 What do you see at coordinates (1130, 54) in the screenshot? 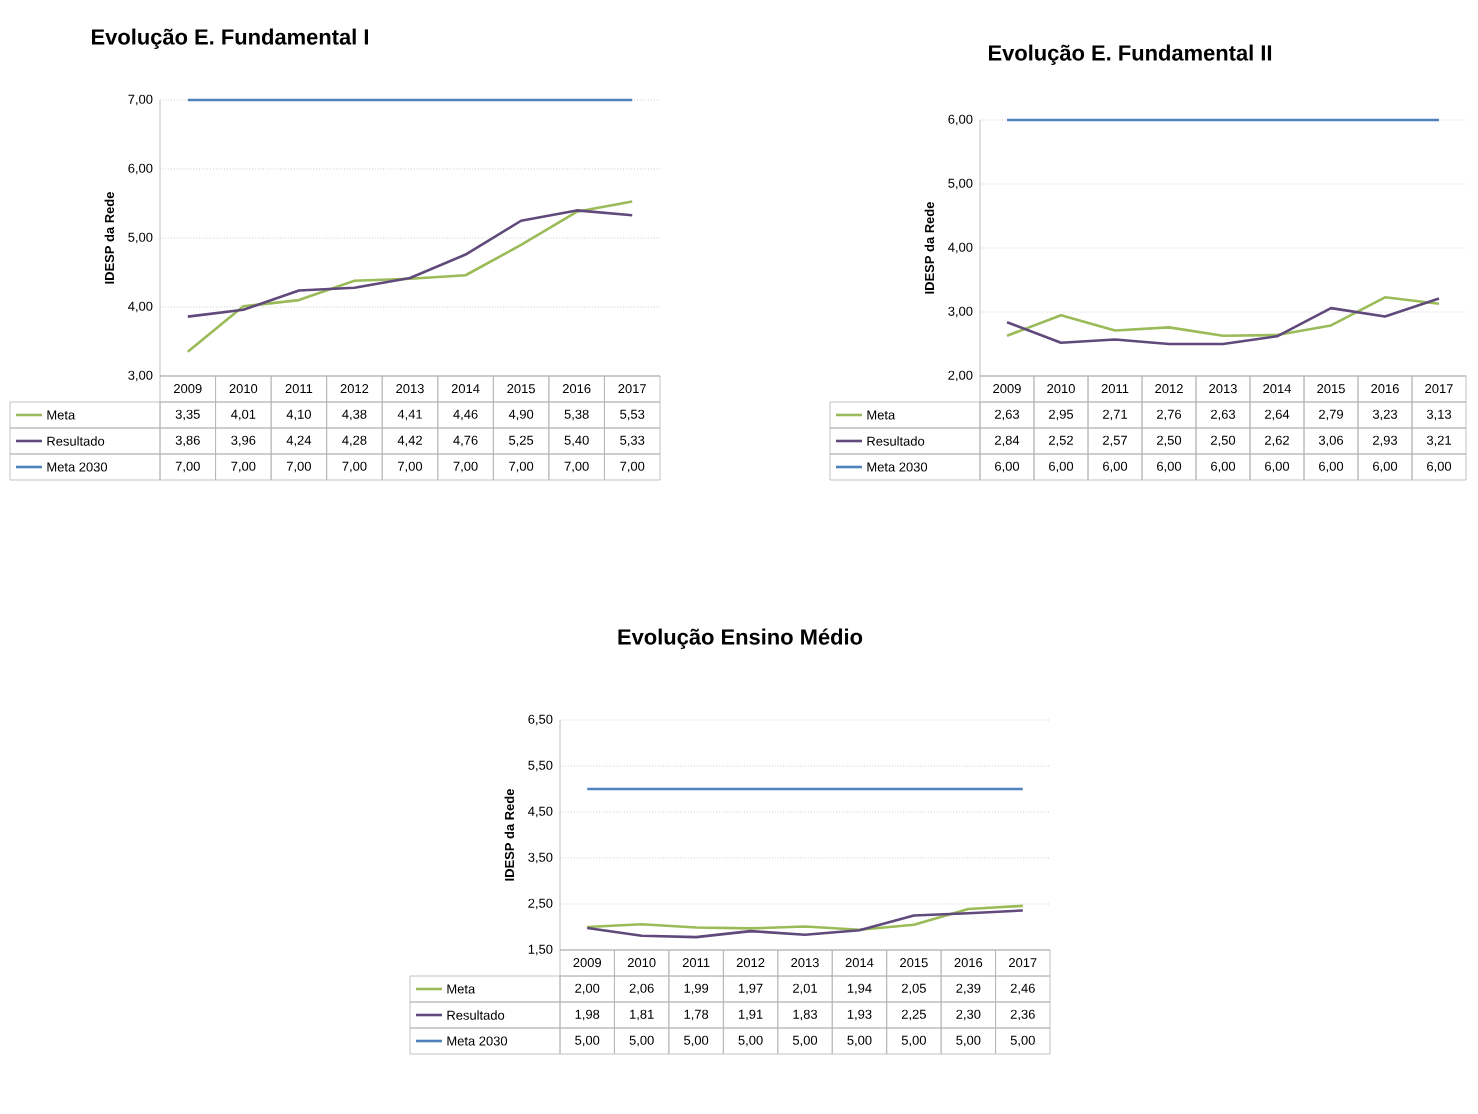
I see `chart-title: Evolução E. Fundamental II` at bounding box center [1130, 54].